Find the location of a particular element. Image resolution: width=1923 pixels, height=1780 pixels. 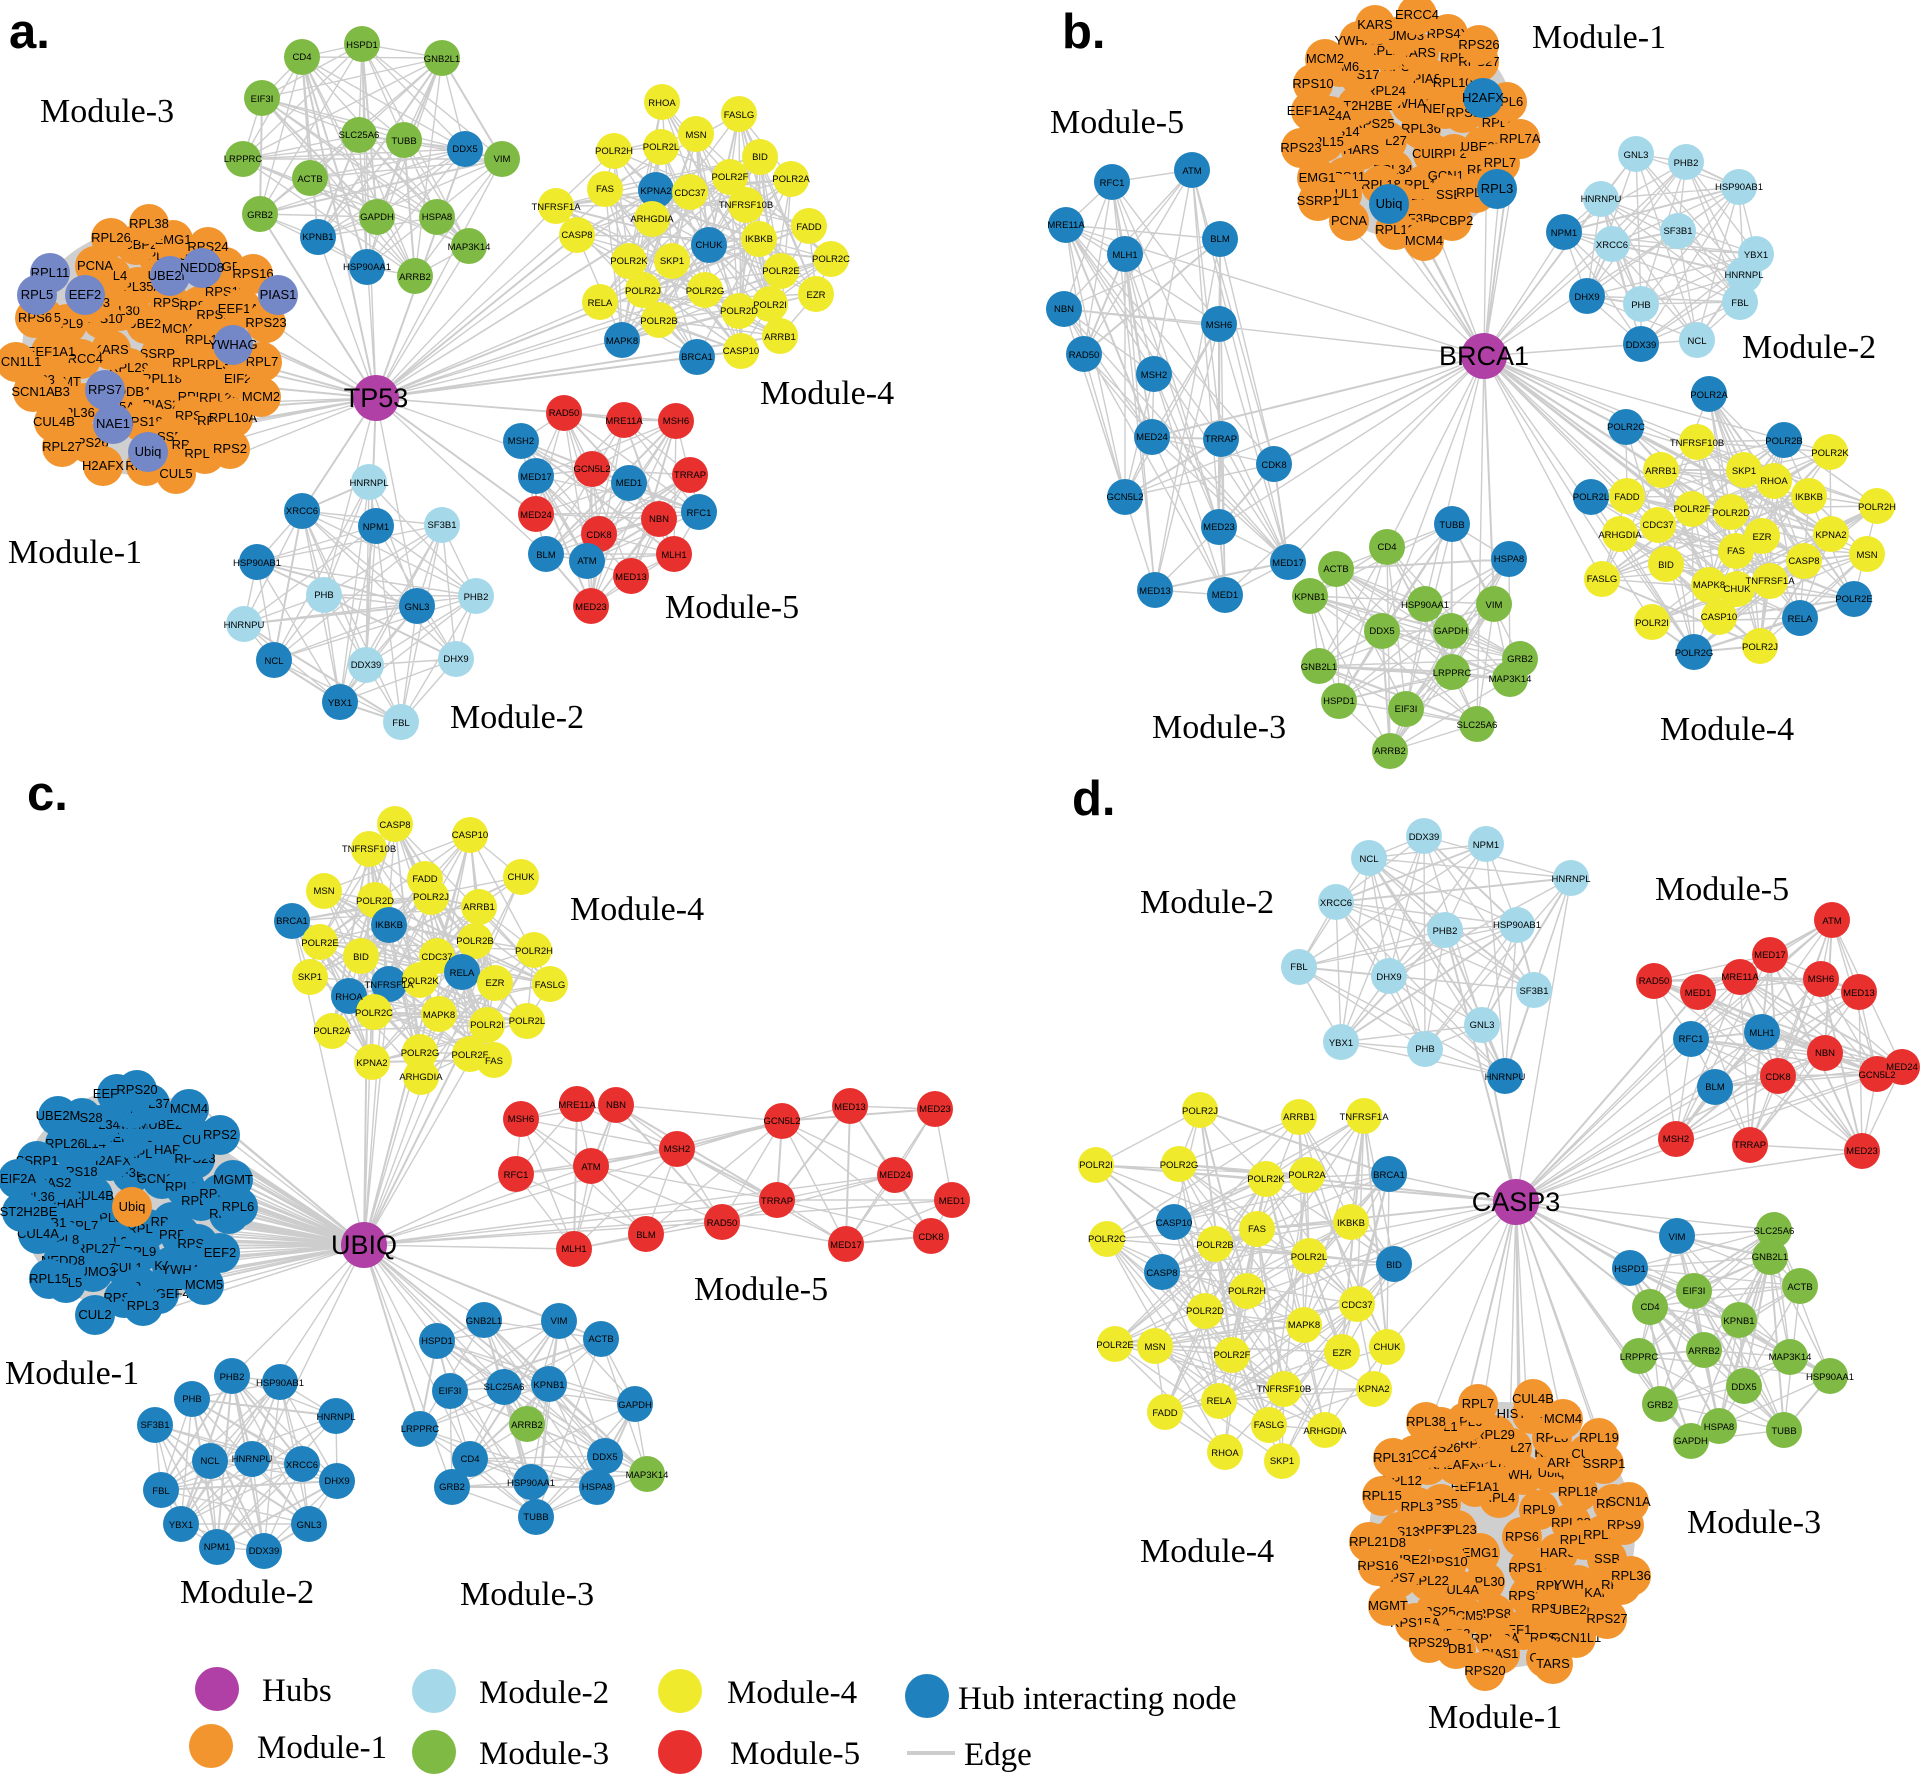

svg-text: FBL is located at coordinates (1739, 303).